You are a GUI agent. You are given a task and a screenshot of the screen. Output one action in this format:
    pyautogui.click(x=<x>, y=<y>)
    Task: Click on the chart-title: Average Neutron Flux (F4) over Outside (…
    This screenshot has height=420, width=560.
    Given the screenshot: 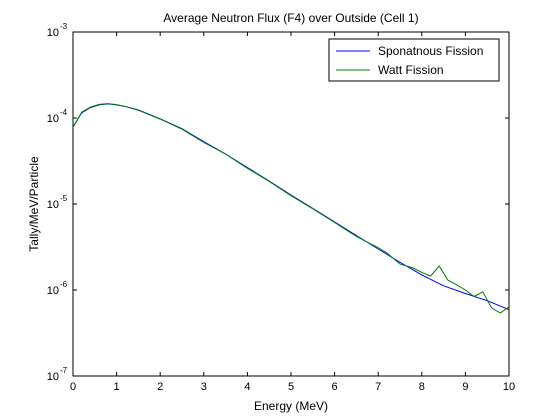 What is the action you would take?
    pyautogui.click(x=290, y=18)
    